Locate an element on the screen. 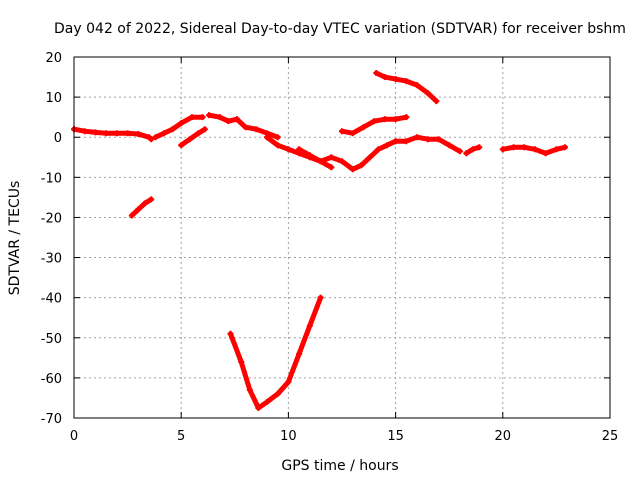  y-tick-label: -50 is located at coordinates (51, 339).